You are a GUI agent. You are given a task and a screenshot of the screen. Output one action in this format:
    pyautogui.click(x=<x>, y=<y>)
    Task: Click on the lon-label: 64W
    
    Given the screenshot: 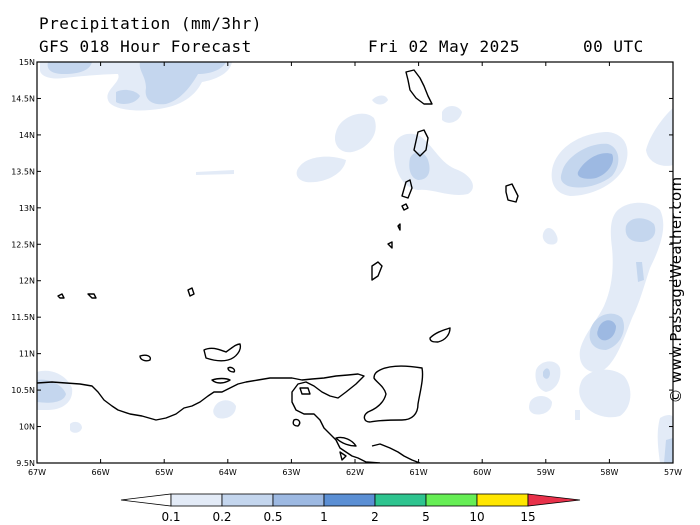 What is the action you would take?
    pyautogui.click(x=228, y=472)
    